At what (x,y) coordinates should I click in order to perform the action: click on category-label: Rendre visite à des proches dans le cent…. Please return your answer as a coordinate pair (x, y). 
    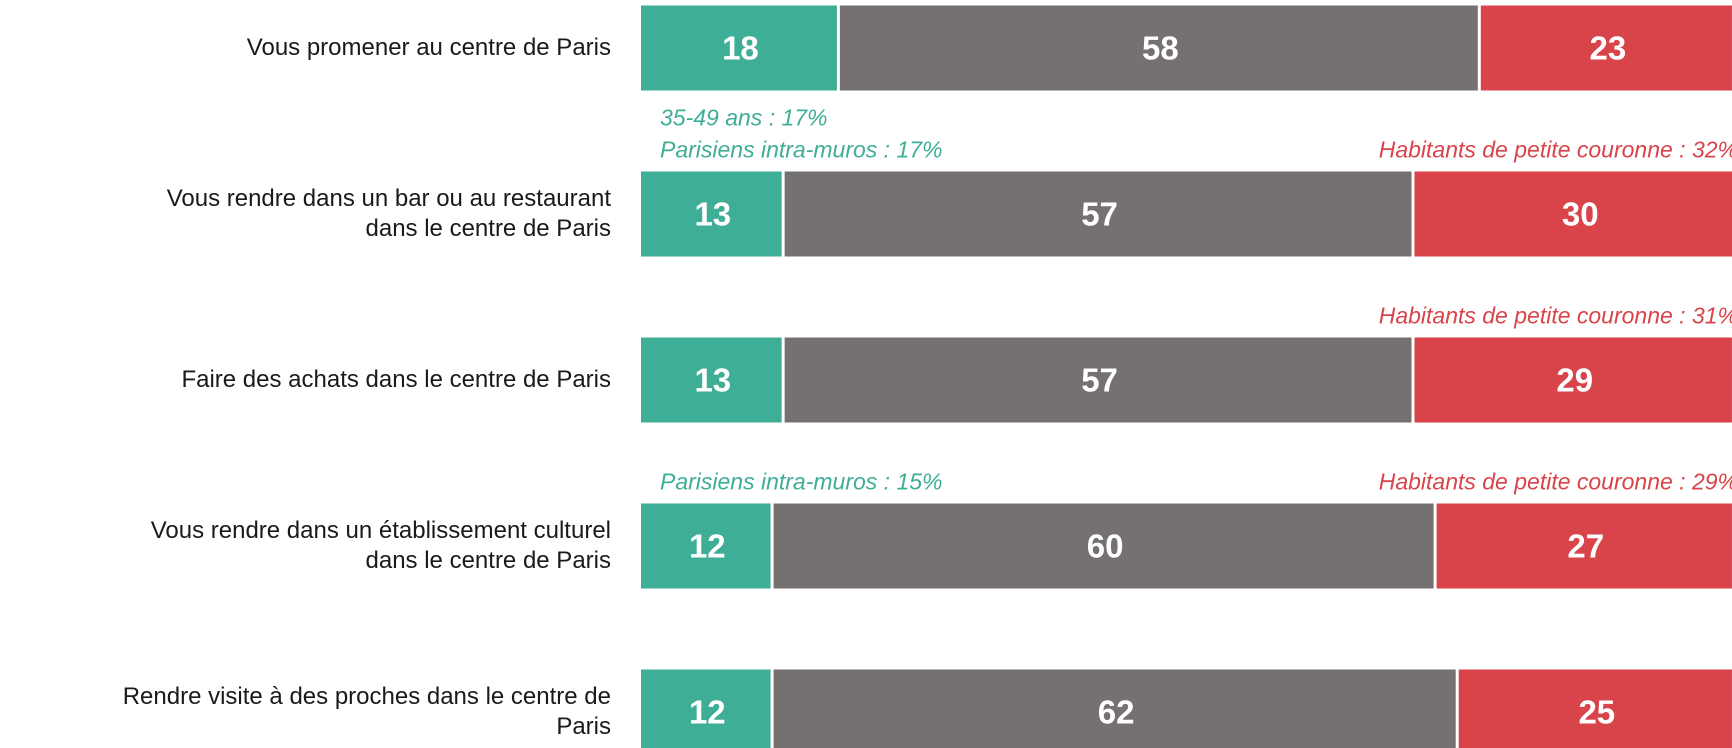
    Looking at the image, I should click on (366, 711).